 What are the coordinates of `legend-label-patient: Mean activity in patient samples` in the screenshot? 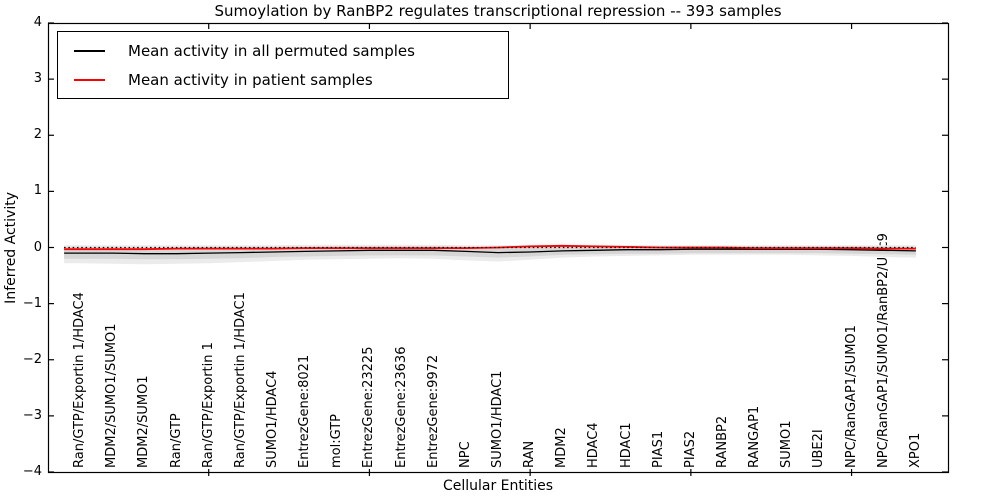 It's located at (250, 79).